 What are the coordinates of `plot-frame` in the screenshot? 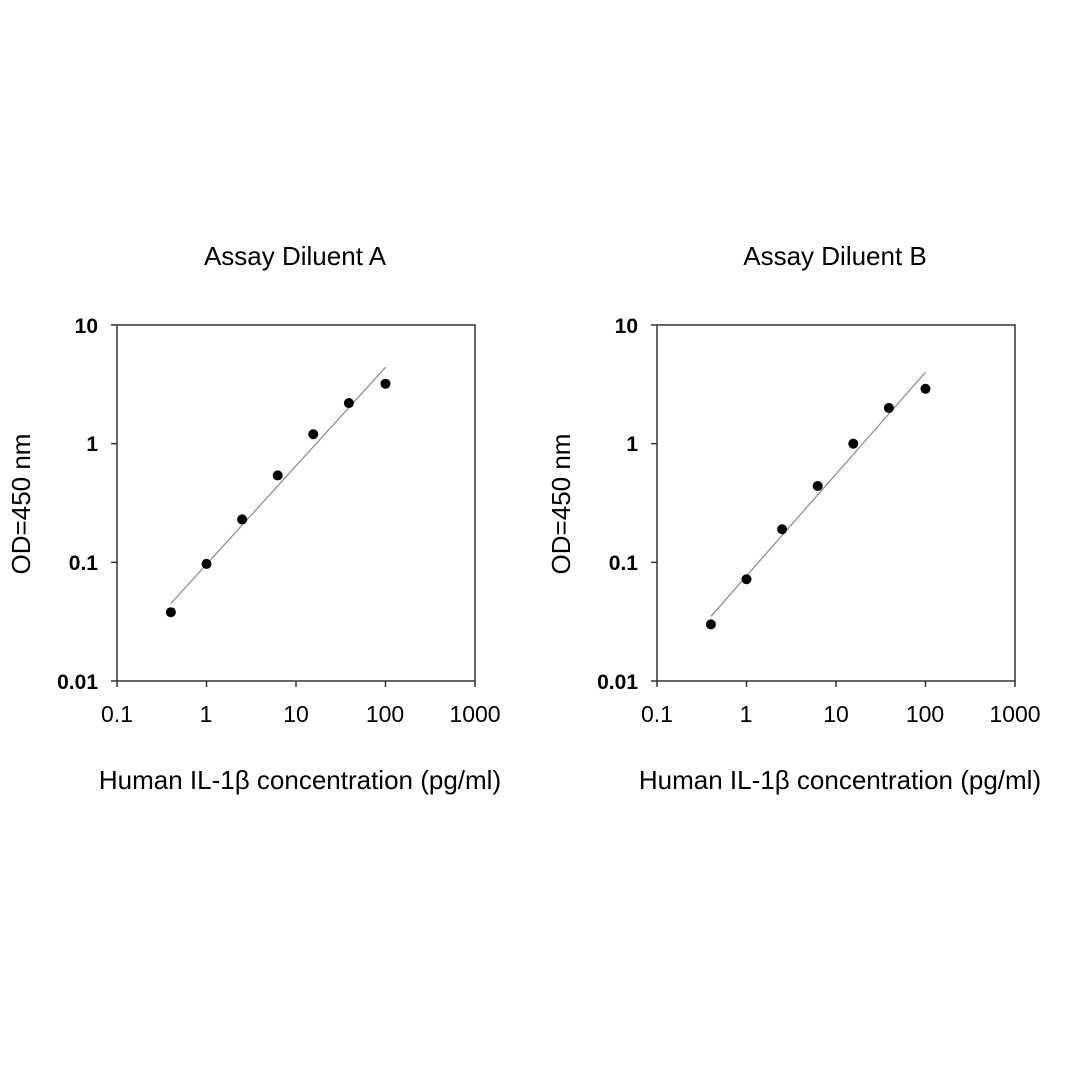 It's located at (296, 503).